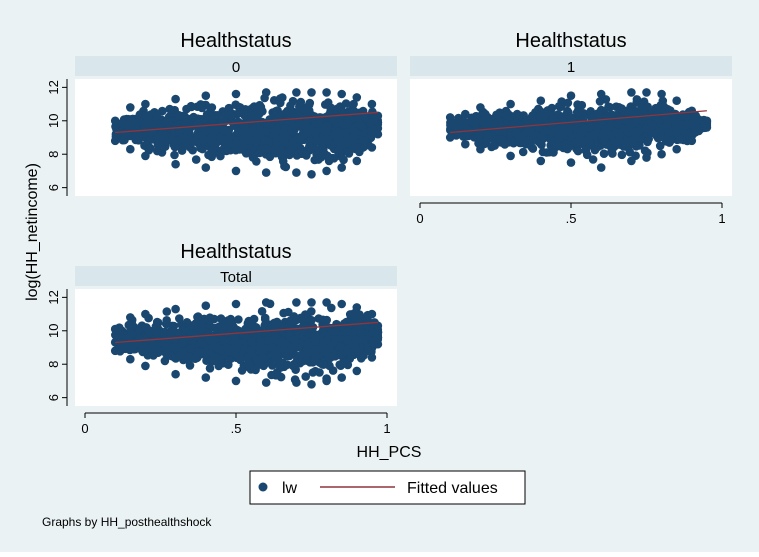 The width and height of the screenshot is (759, 557). Describe the element at coordinates (246, 122) in the screenshot. I see `fitted-line` at that location.